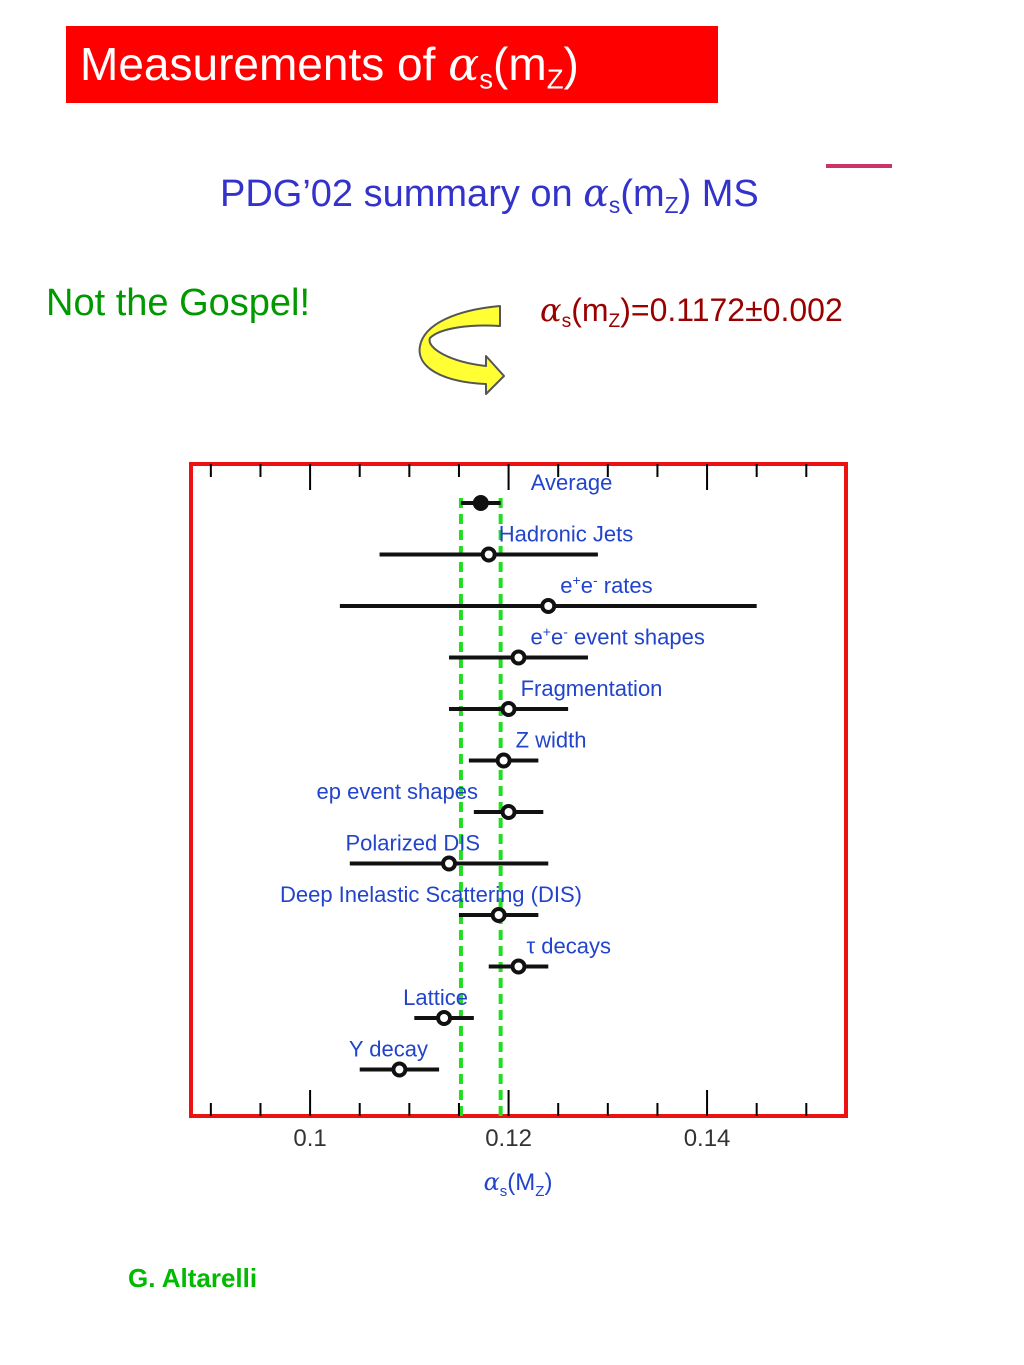  I want to click on measurement-label: Lattice, so click(435, 997).